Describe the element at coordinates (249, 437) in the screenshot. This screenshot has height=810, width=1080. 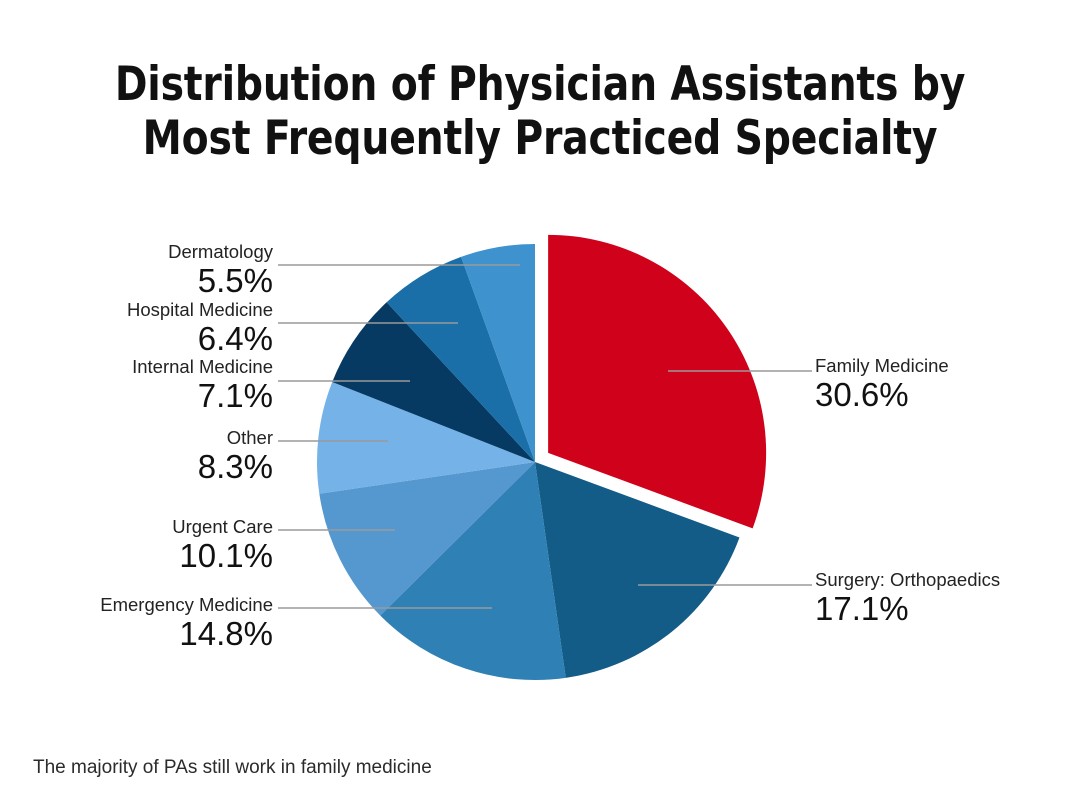
I see `slice-label-other-category: Other` at that location.